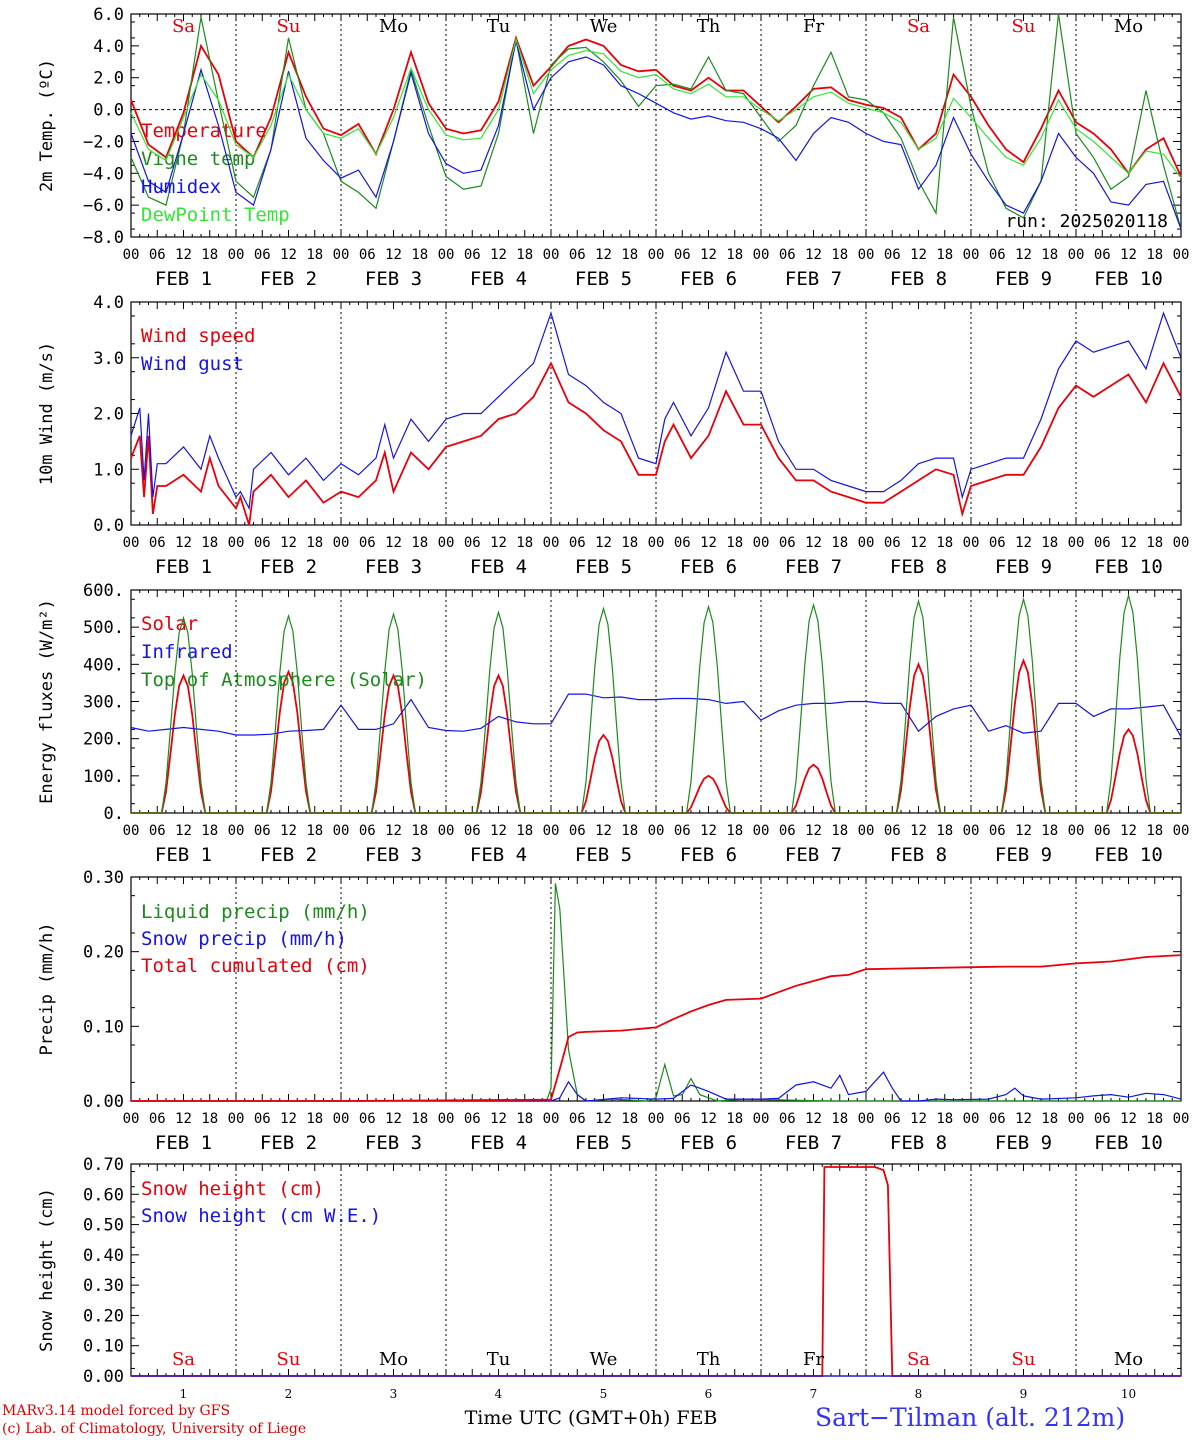  What do you see at coordinates (1086, 221) in the screenshot?
I see `run-label: run: 2025020118` at bounding box center [1086, 221].